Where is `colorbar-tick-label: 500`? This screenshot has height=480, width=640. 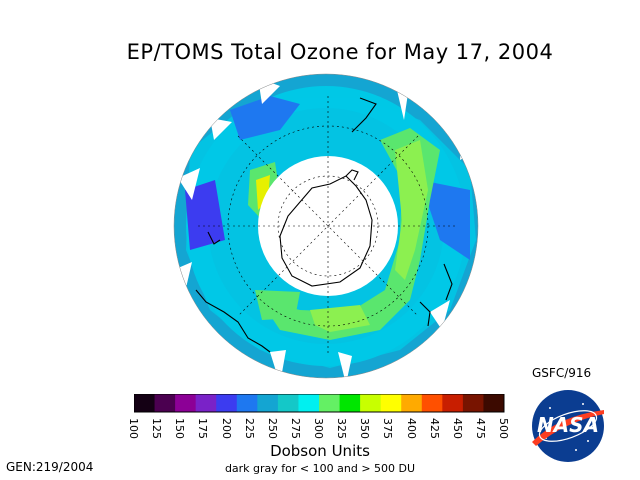 colorbar-tick-label: 500 is located at coordinates (503, 428).